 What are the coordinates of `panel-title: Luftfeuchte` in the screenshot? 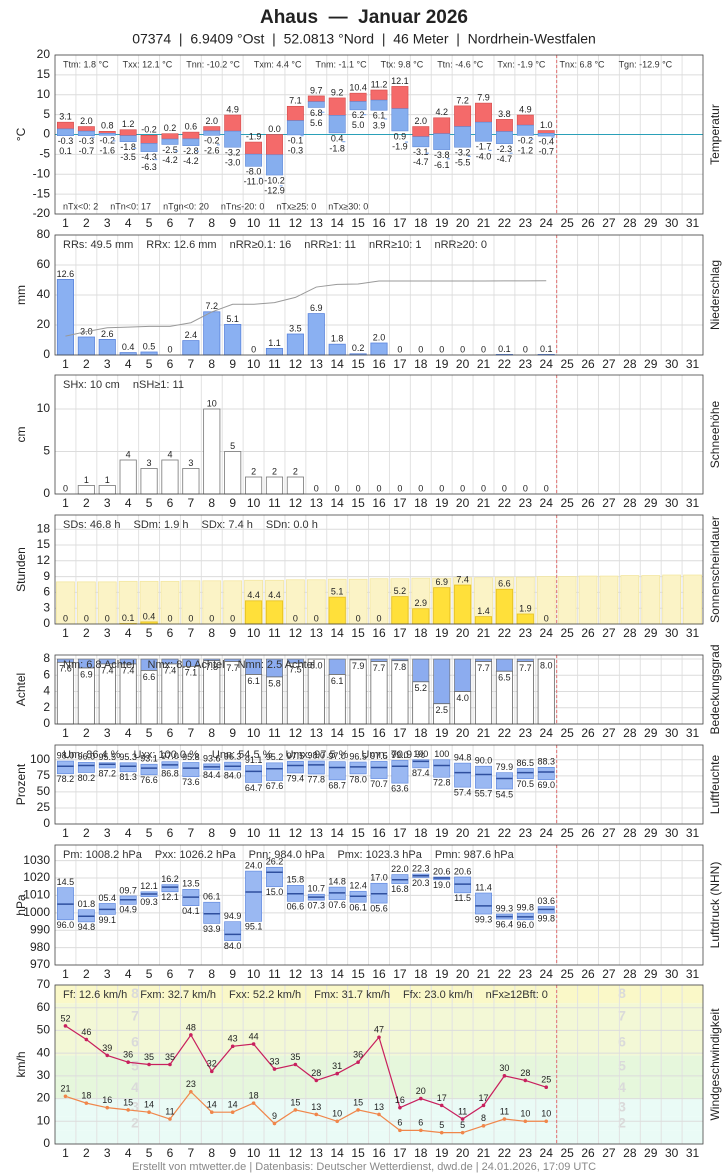 It's located at (715, 784).